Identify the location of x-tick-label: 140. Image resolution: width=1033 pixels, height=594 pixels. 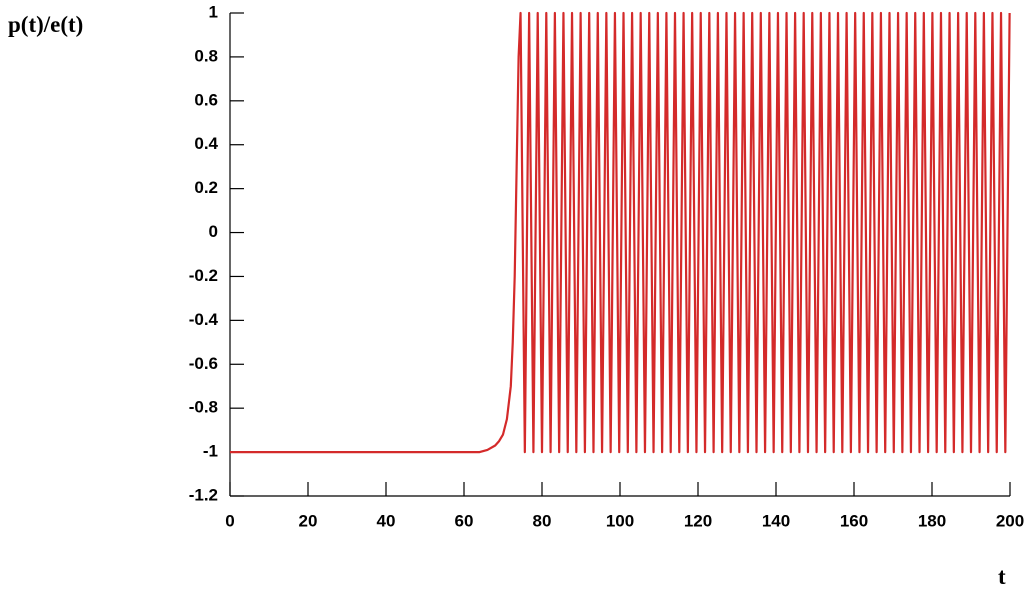
(776, 520).